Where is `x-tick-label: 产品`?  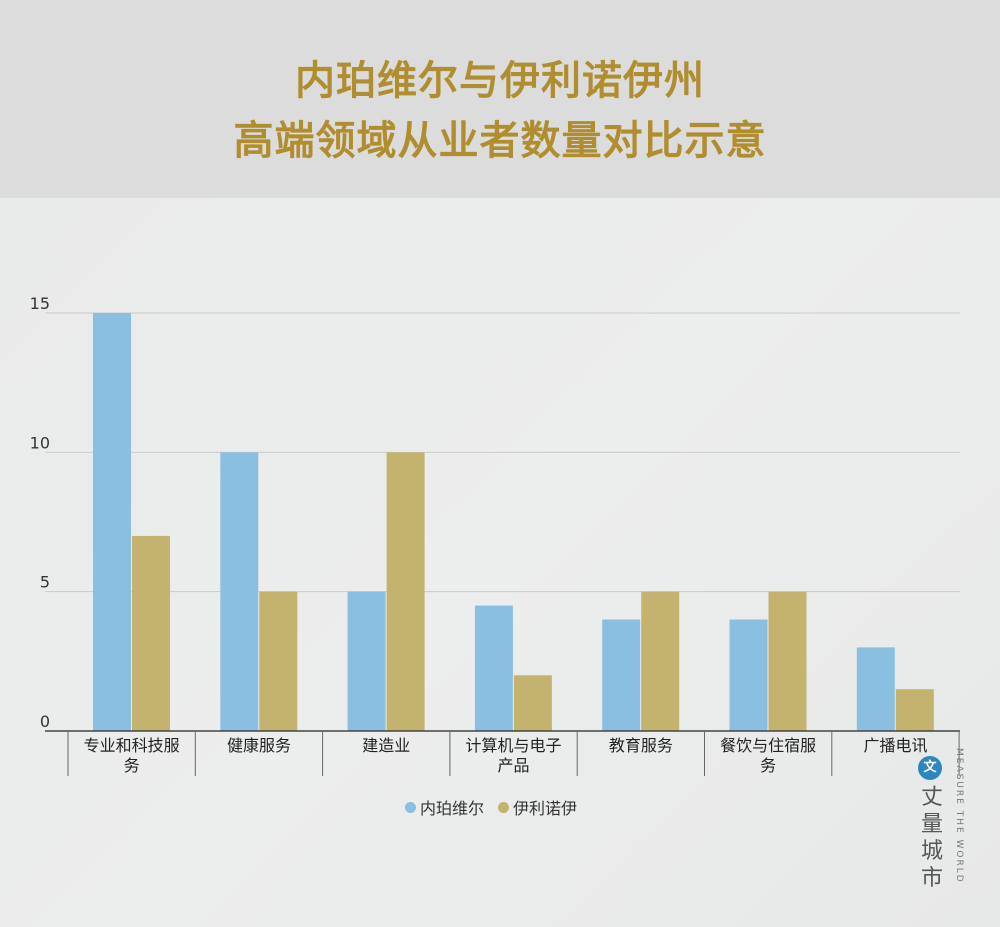
x-tick-label: 产品 is located at coordinates (514, 765).